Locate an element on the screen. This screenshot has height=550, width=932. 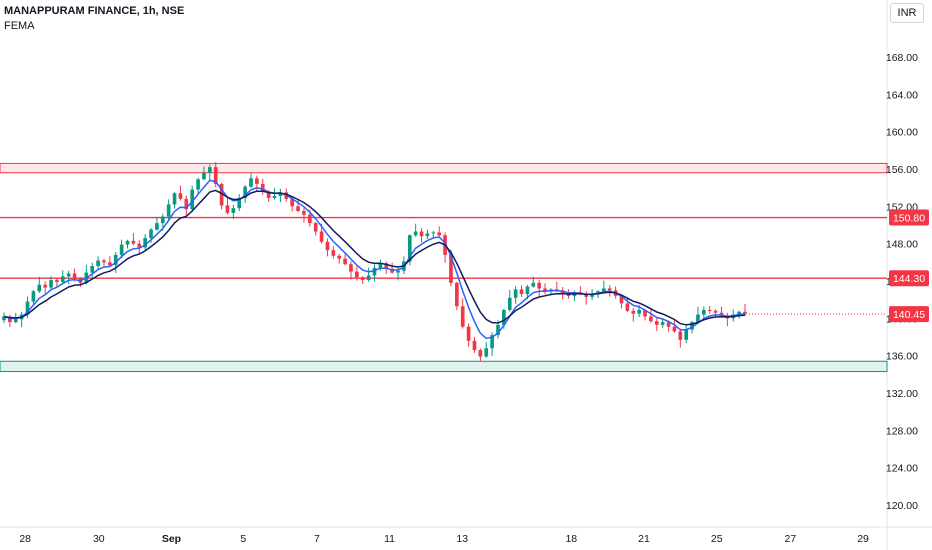
y-tick-label: 164.00 is located at coordinates (902, 95).